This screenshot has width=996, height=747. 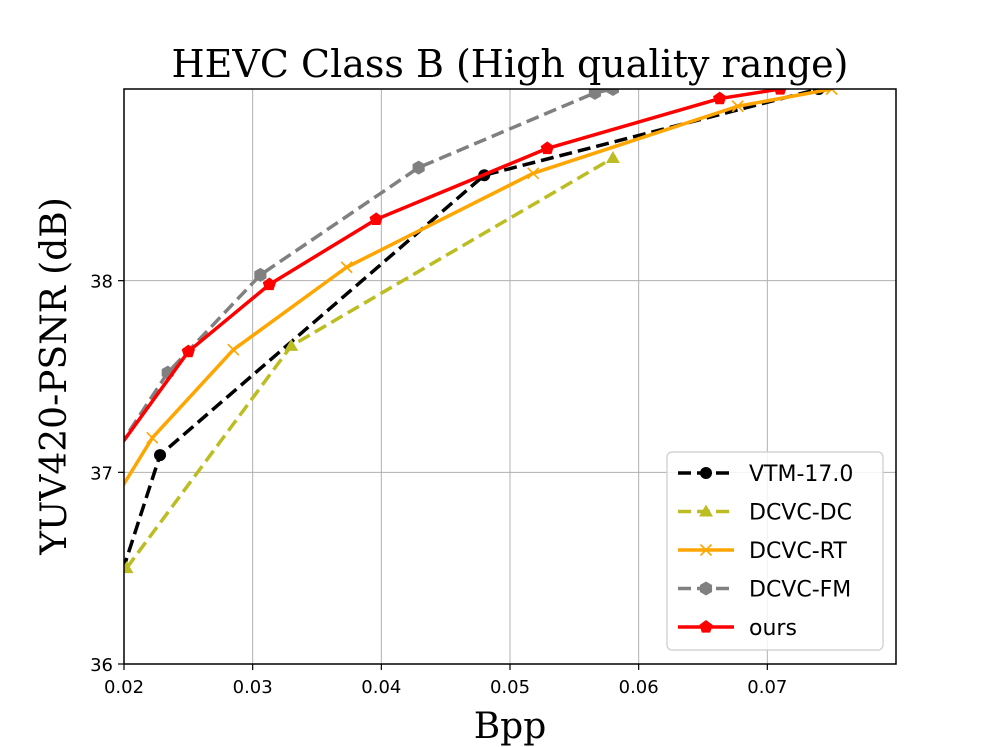 What do you see at coordinates (706, 588) in the screenshot?
I see `legend-marker-dcvc-fm` at bounding box center [706, 588].